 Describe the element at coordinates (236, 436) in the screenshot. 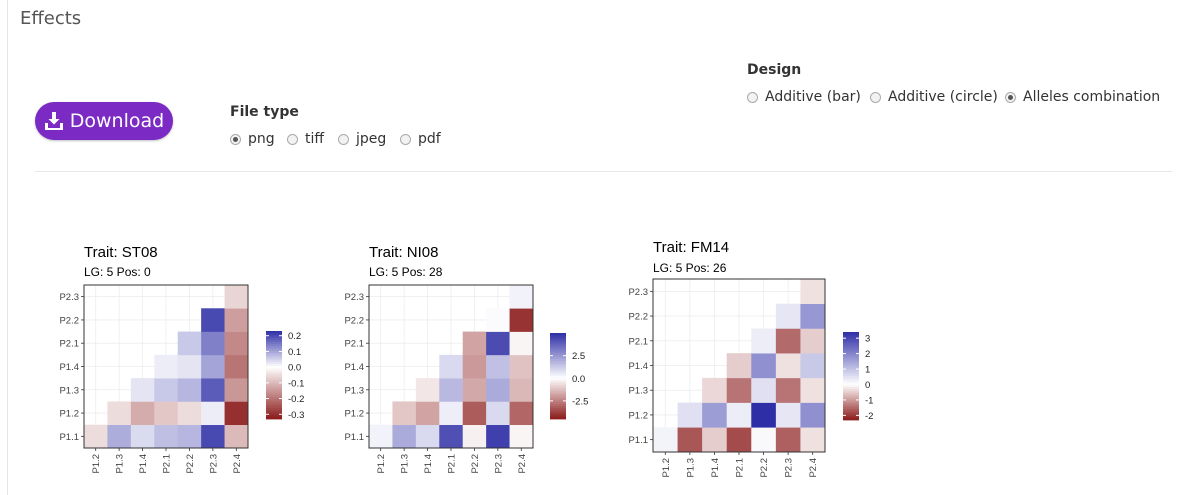

I see `chart1-cell-P1.1-P2.4` at that location.